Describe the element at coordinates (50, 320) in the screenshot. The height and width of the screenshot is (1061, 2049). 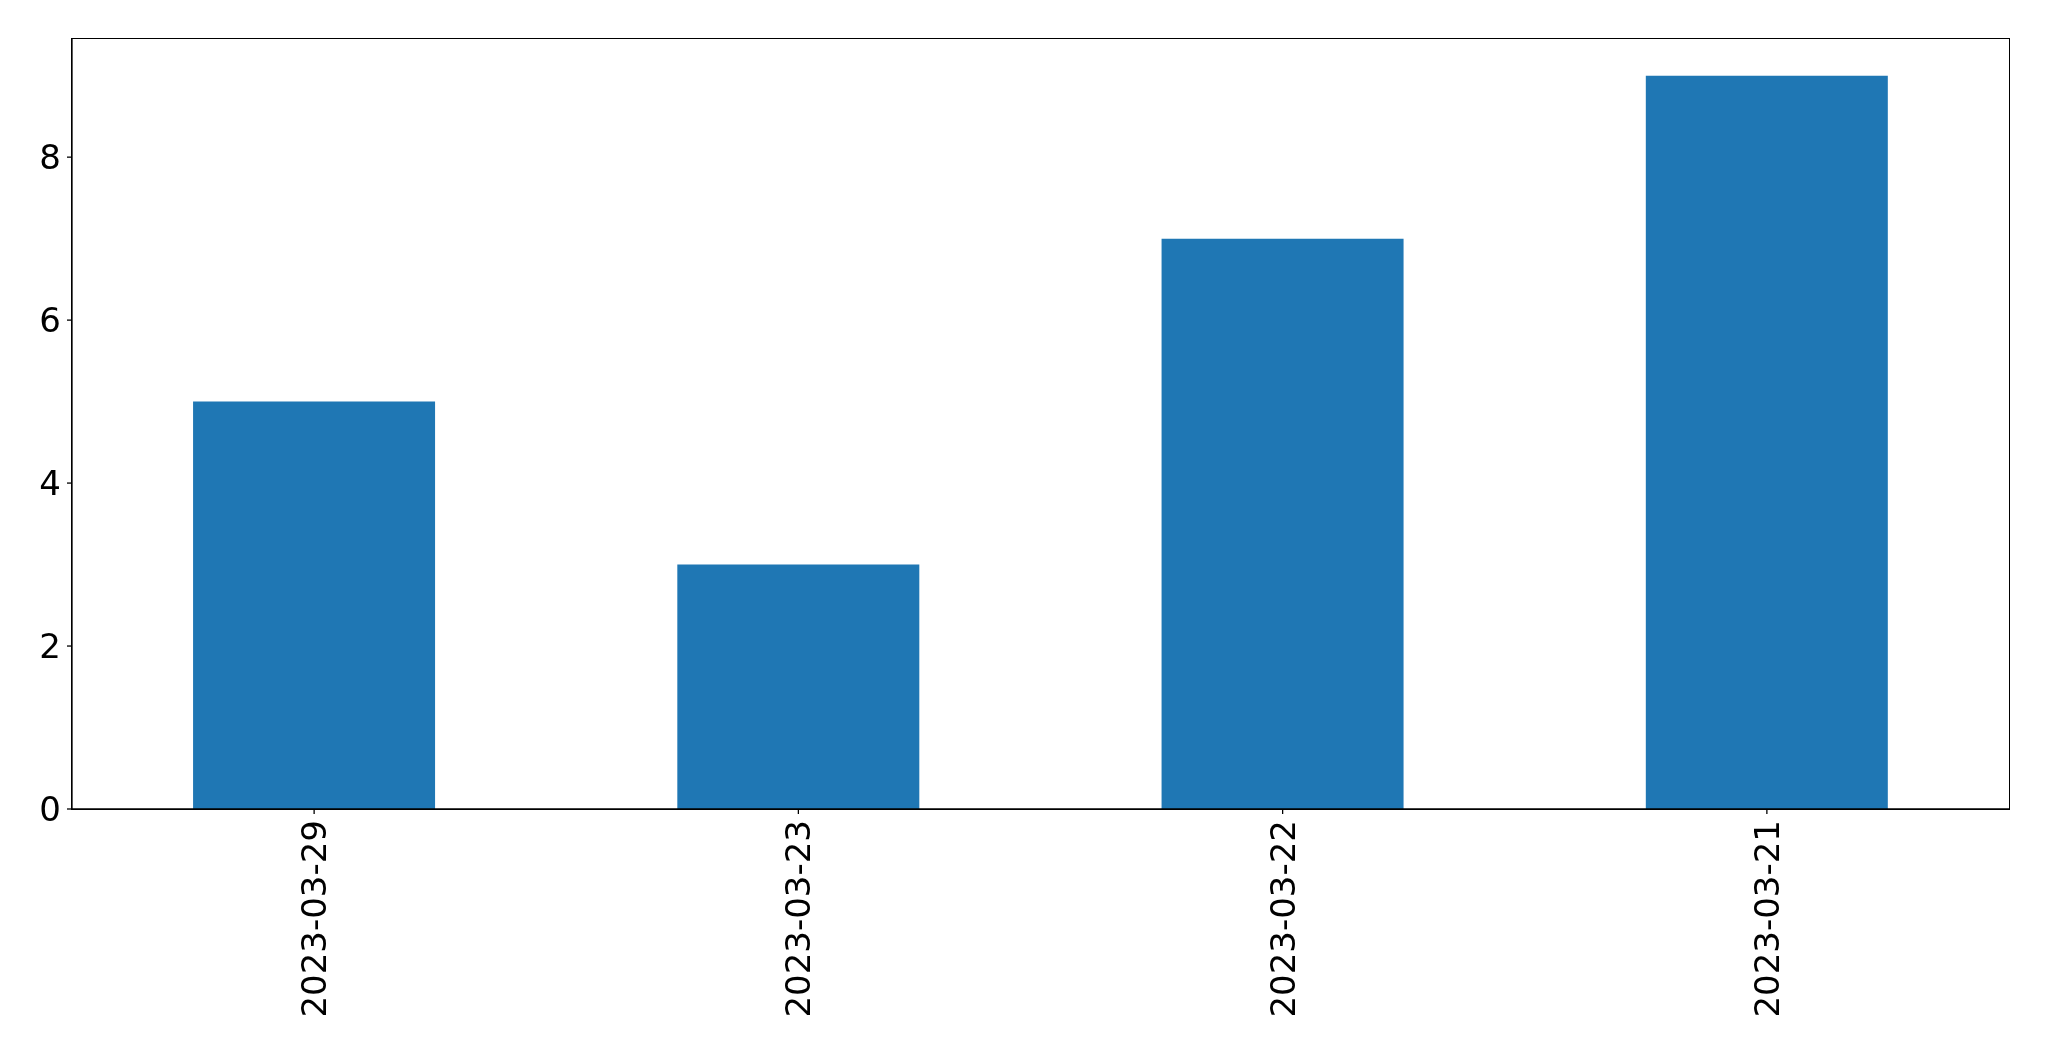
I see `y-tick-label: 6` at that location.